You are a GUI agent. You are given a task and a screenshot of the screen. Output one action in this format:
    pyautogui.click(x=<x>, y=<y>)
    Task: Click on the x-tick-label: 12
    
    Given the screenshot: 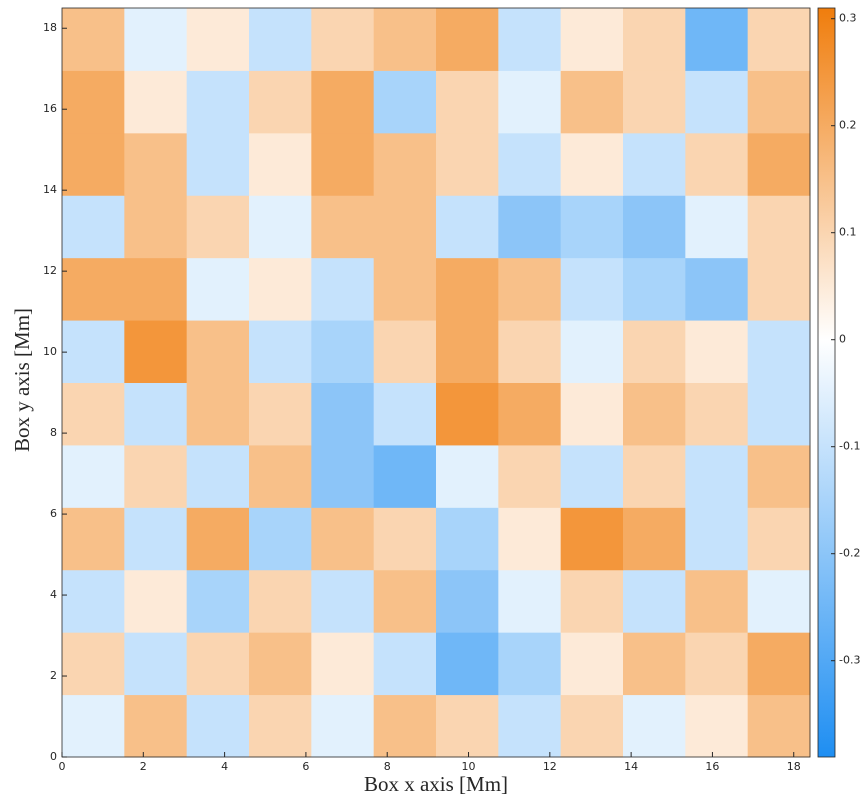 What is the action you would take?
    pyautogui.click(x=550, y=766)
    